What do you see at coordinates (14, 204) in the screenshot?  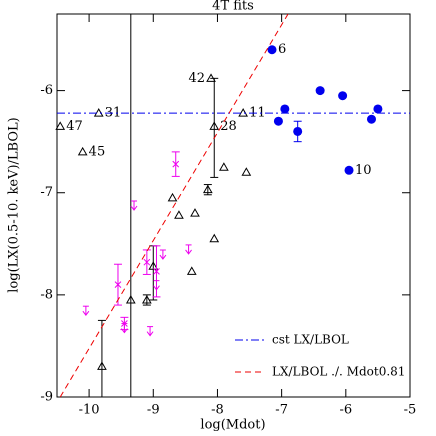 I see `y-axis-label: log(LX(0.5-10. keV)/LBOL)` at bounding box center [14, 204].